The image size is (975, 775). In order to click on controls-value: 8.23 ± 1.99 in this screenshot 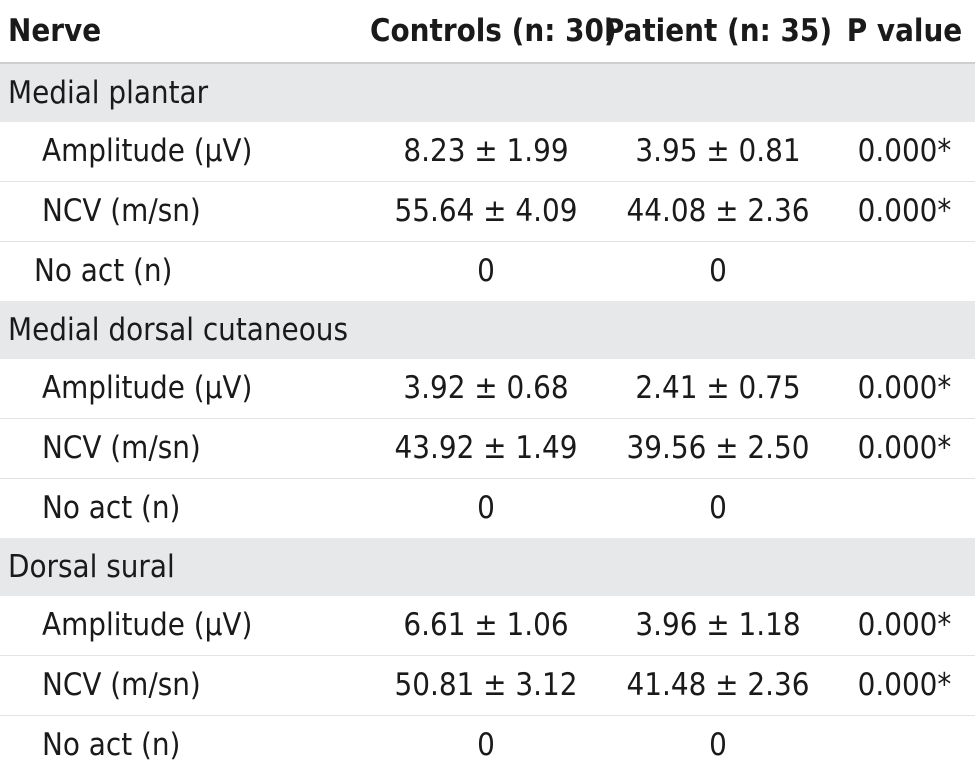, I will do `click(486, 152)`.